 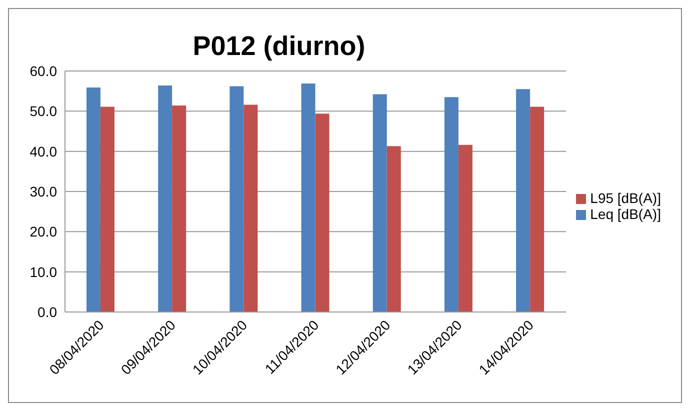 What do you see at coordinates (44, 232) in the screenshot?
I see `y-tick-label: 20.0` at bounding box center [44, 232].